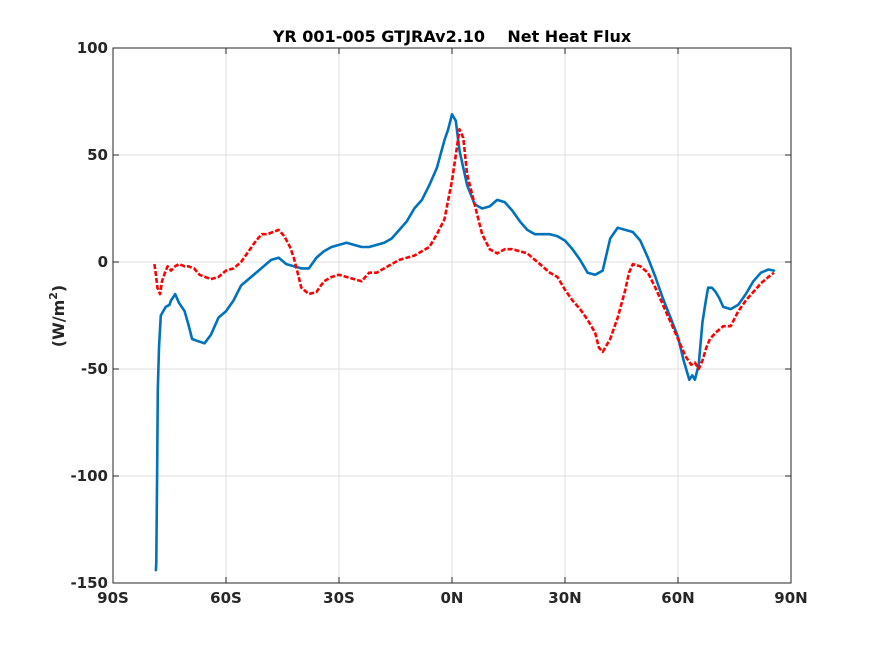 The height and width of the screenshot is (656, 875). I want to click on y-tick-label: -150, so click(89, 583).